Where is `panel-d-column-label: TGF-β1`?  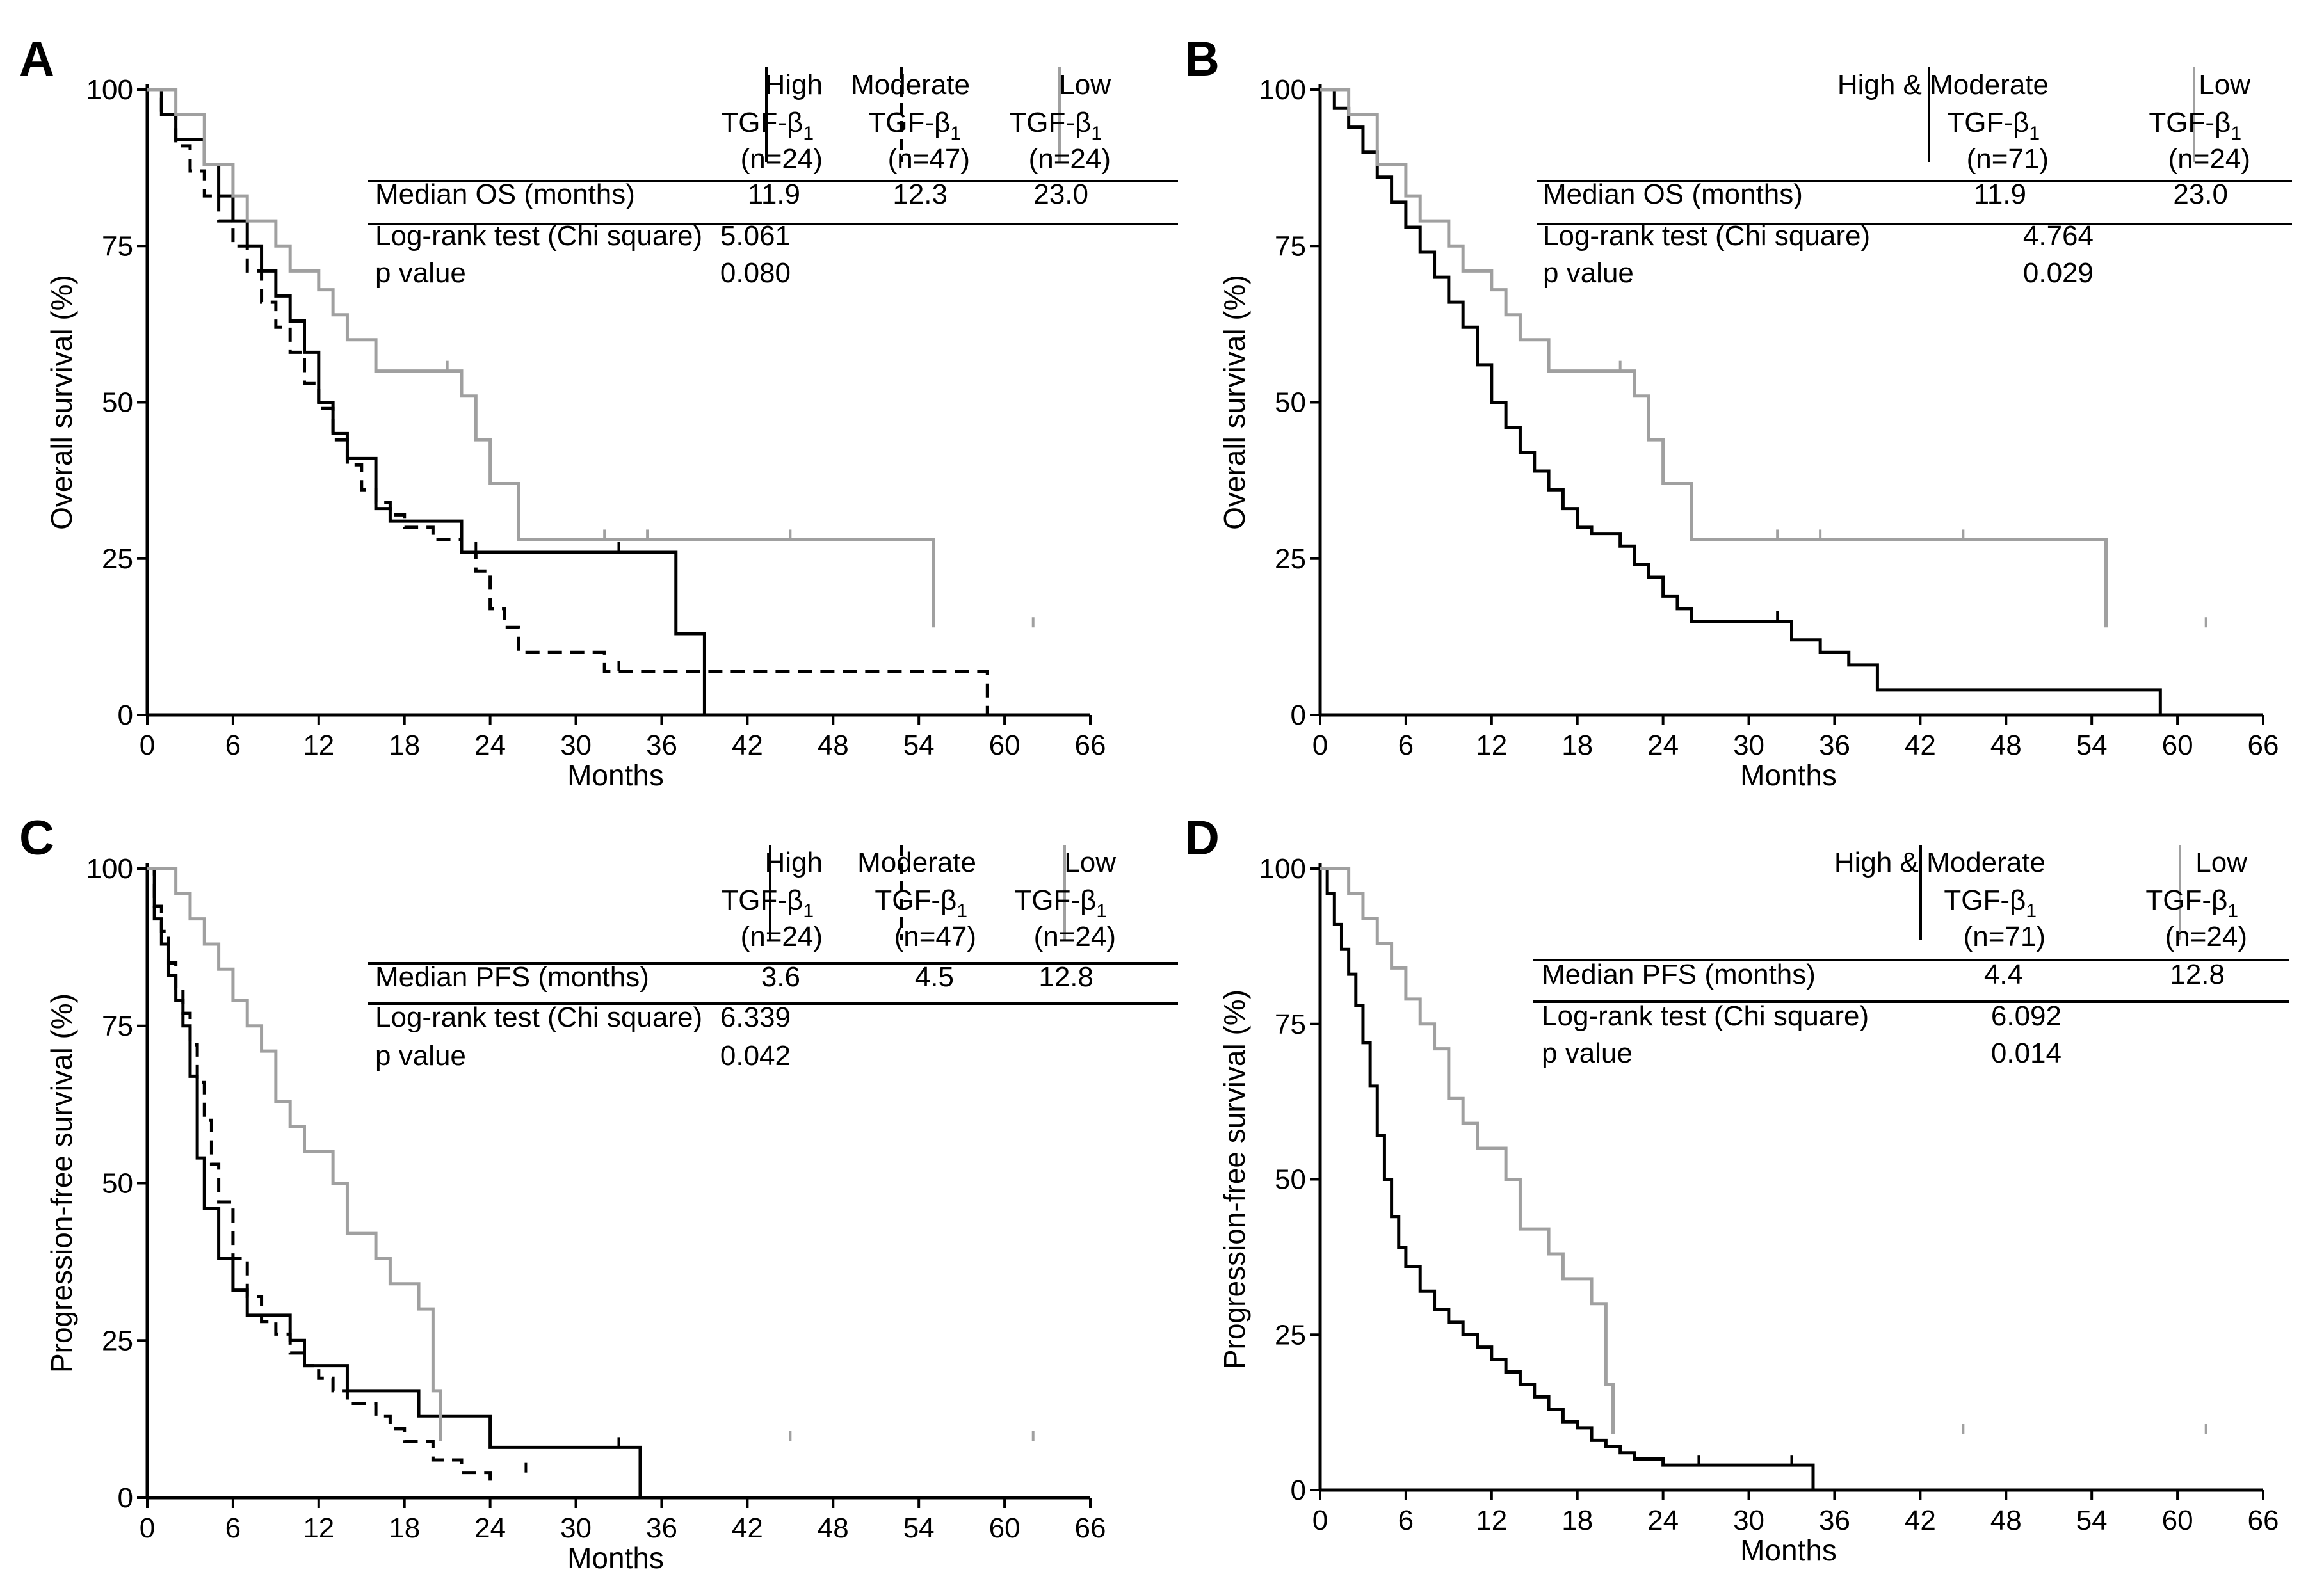 panel-d-column-label: TGF-β1 is located at coordinates (1990, 903).